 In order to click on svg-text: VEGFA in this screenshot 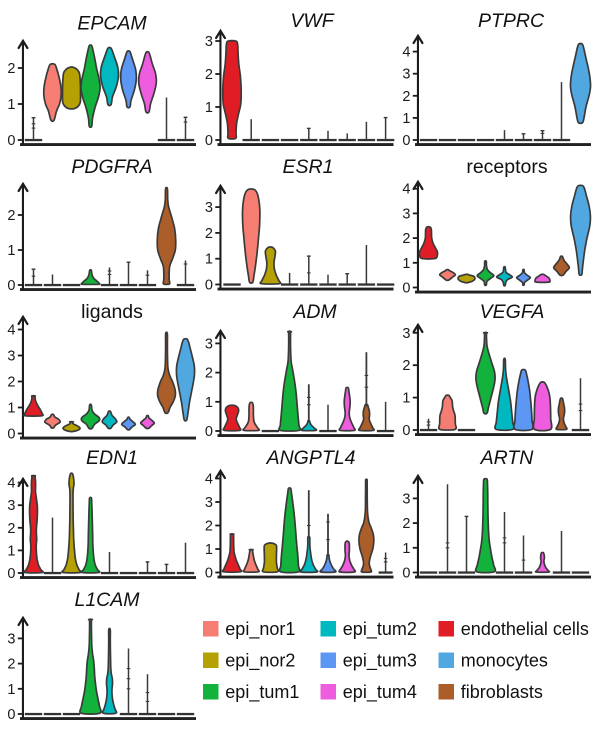, I will do `click(512, 312)`.